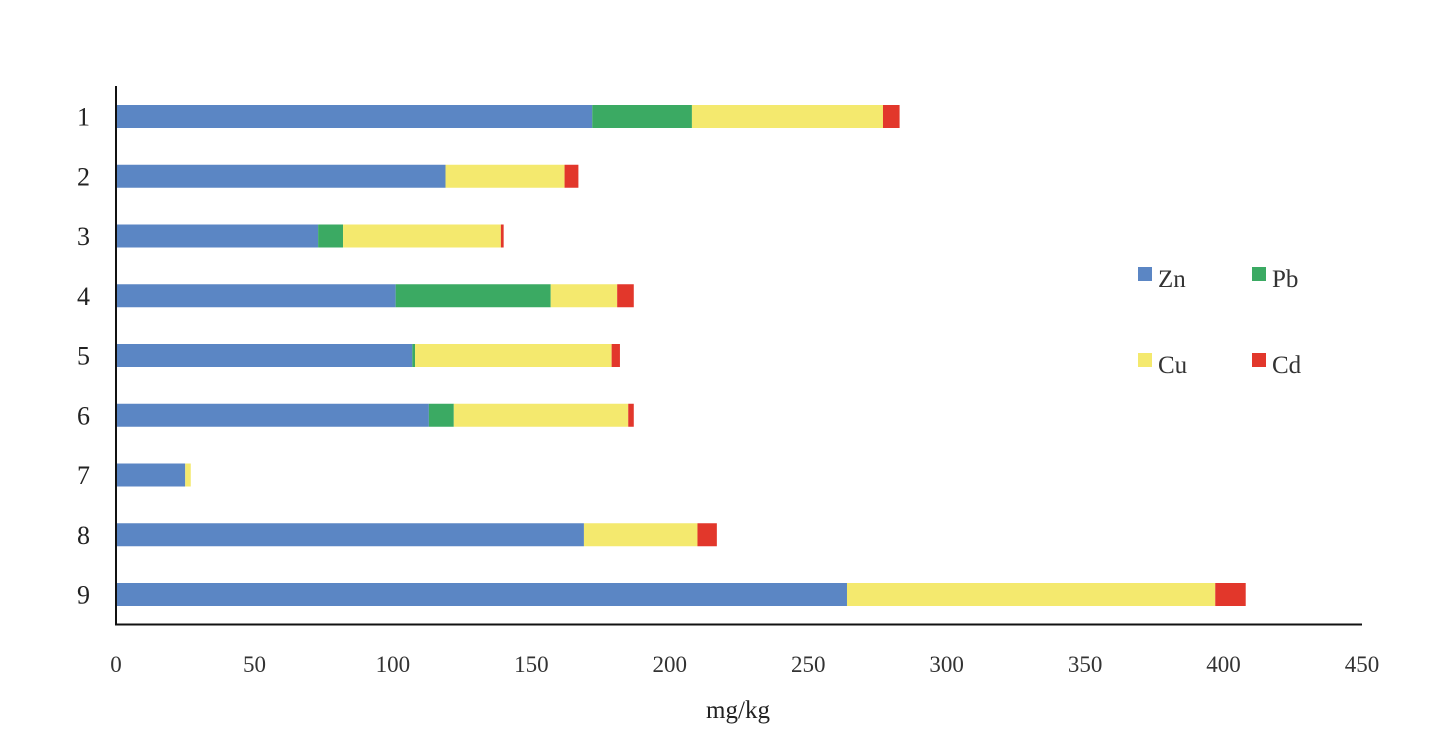 The width and height of the screenshot is (1439, 730). Describe the element at coordinates (1230, 594) in the screenshot. I see `bar-9-cd` at that location.